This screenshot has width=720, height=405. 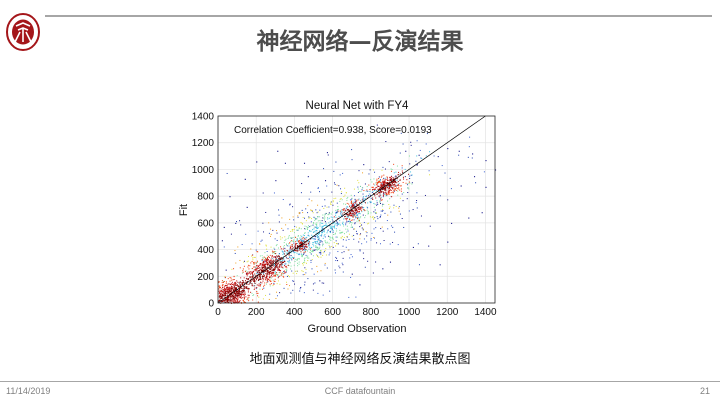 What do you see at coordinates (360, 42) in the screenshot?
I see `slide-title: 神经网络—反演结果` at bounding box center [360, 42].